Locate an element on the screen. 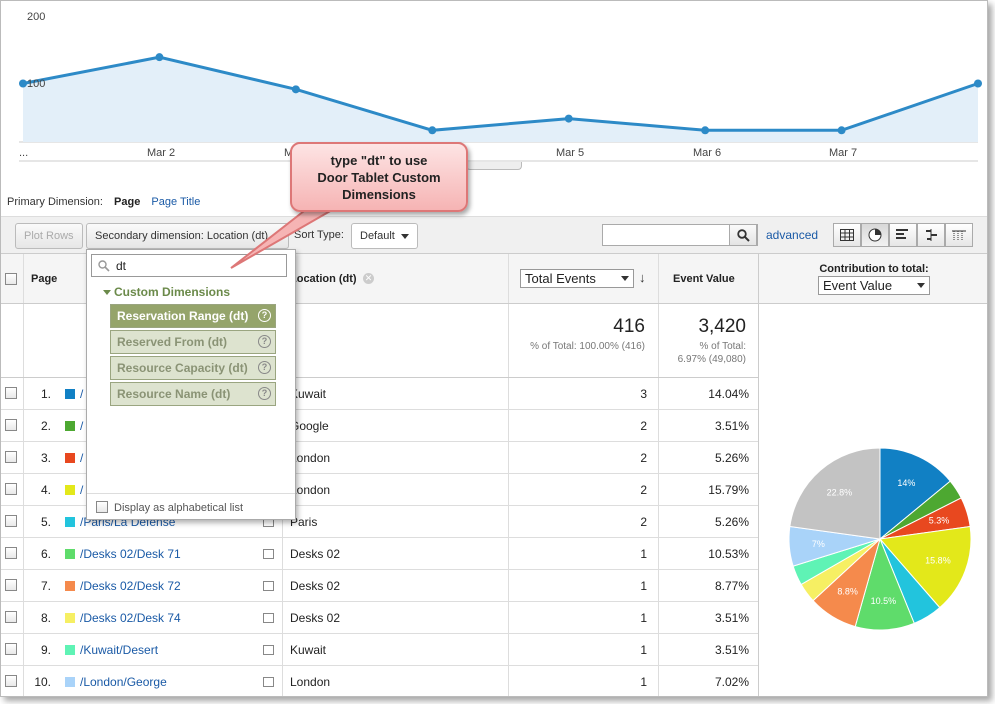  sort-descending-icon: ↓ is located at coordinates (642, 277).